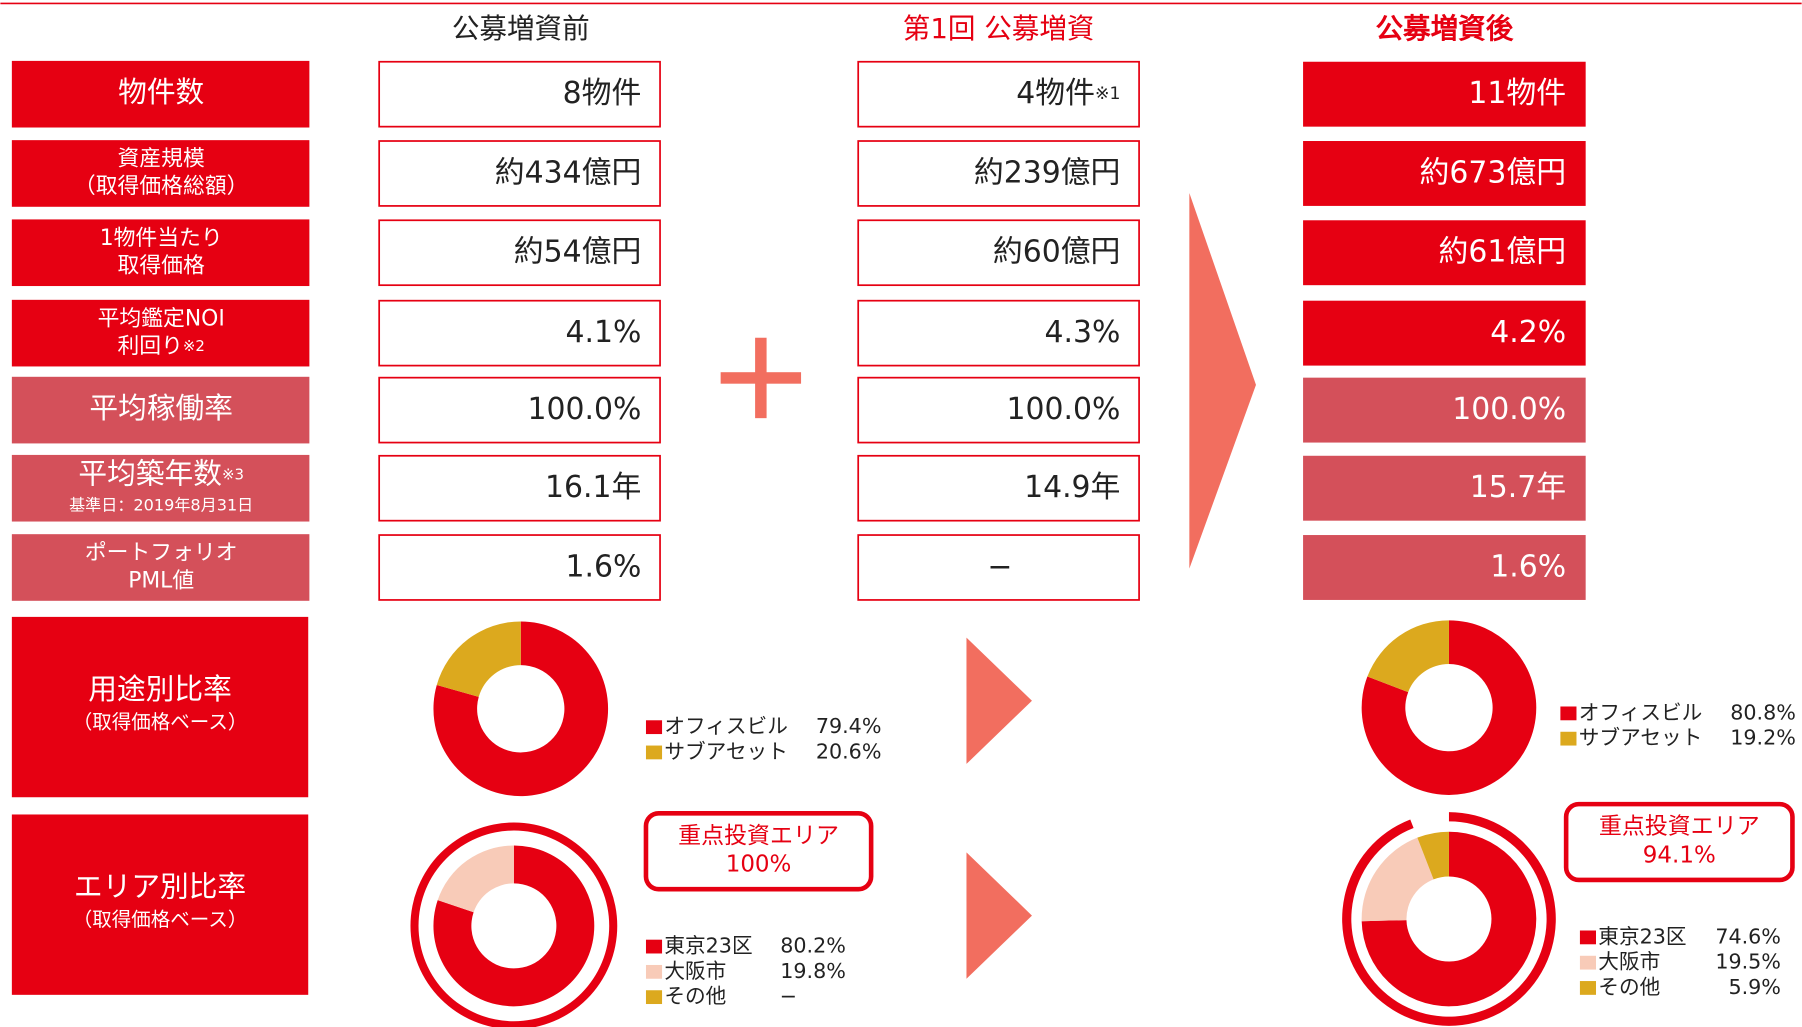 The height and width of the screenshot is (1027, 1802). I want to click on cell-value: 約673億円, so click(1493, 172).